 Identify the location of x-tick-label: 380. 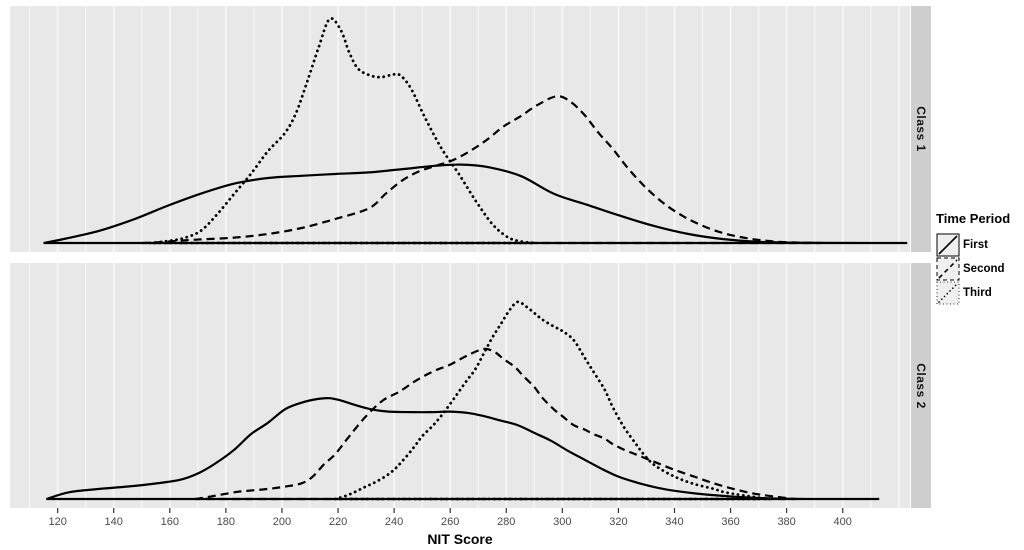
(786, 522).